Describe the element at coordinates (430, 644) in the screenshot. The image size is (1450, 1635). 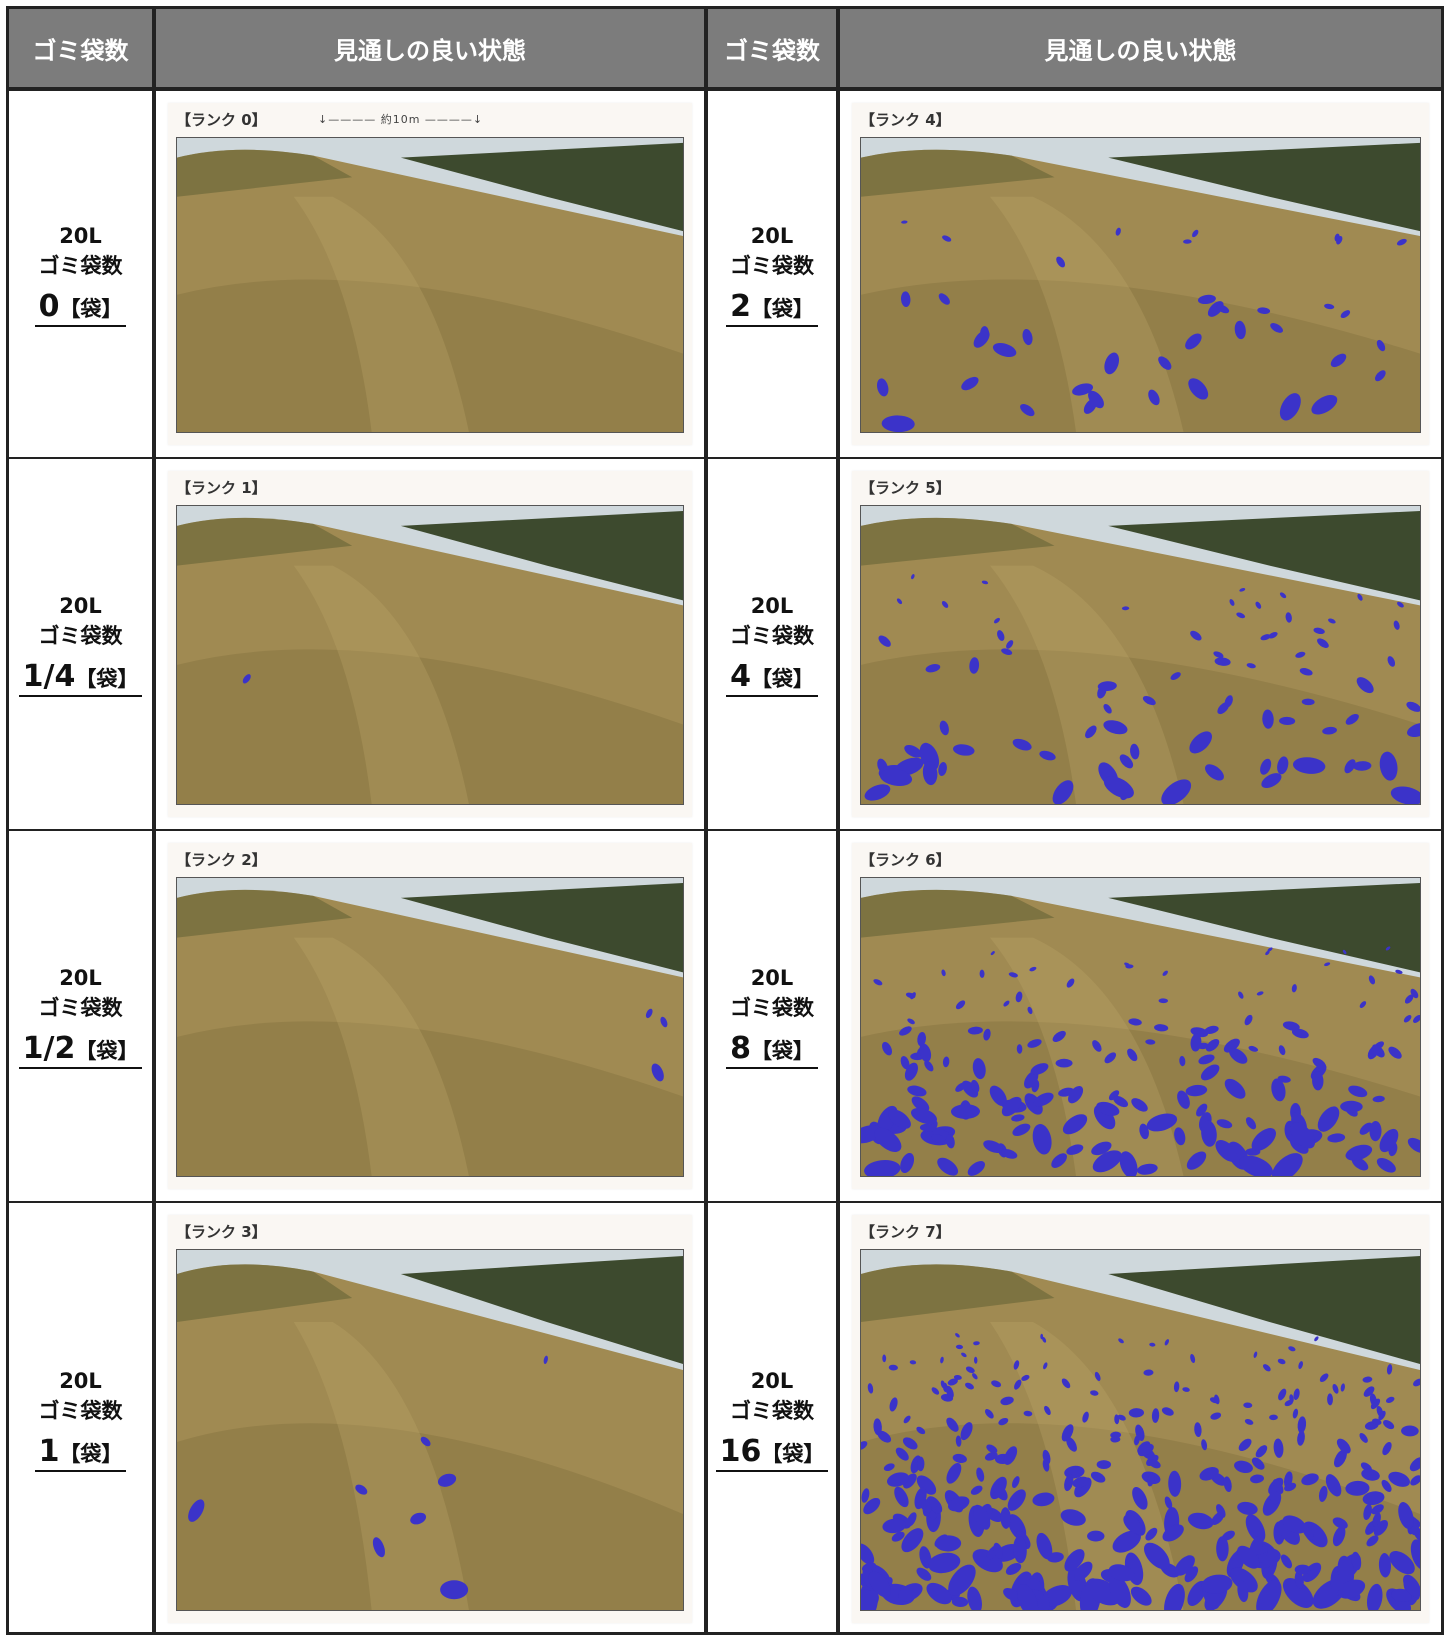
I see `rank-photo-card: 【ランク 1】` at that location.